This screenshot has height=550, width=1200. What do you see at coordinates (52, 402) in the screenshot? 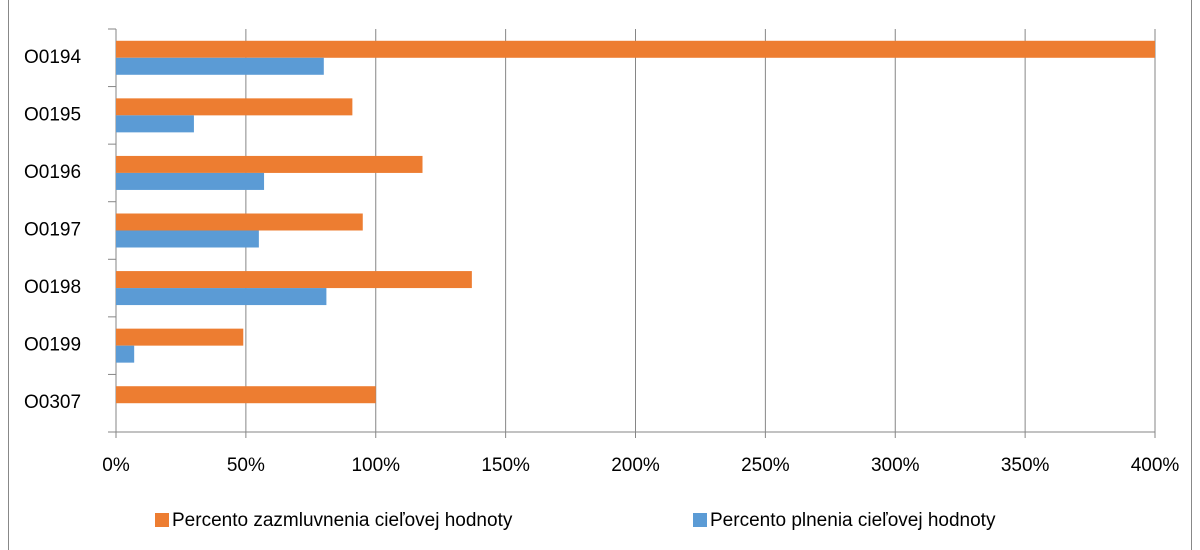
I see `y-tick-label: O0307` at bounding box center [52, 402].